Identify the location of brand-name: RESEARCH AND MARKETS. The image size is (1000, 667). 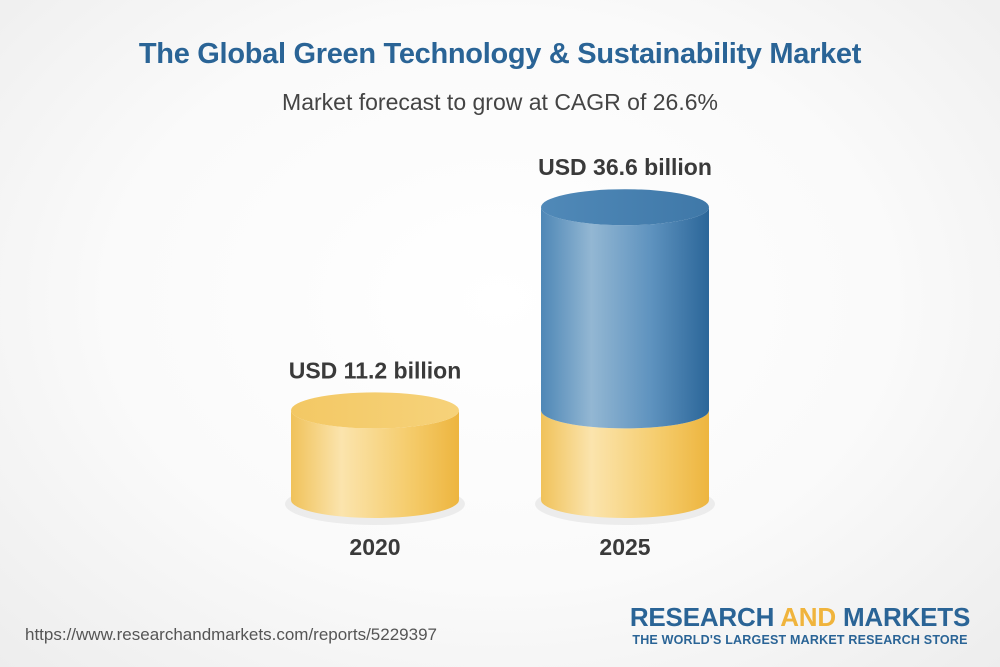
(800, 617).